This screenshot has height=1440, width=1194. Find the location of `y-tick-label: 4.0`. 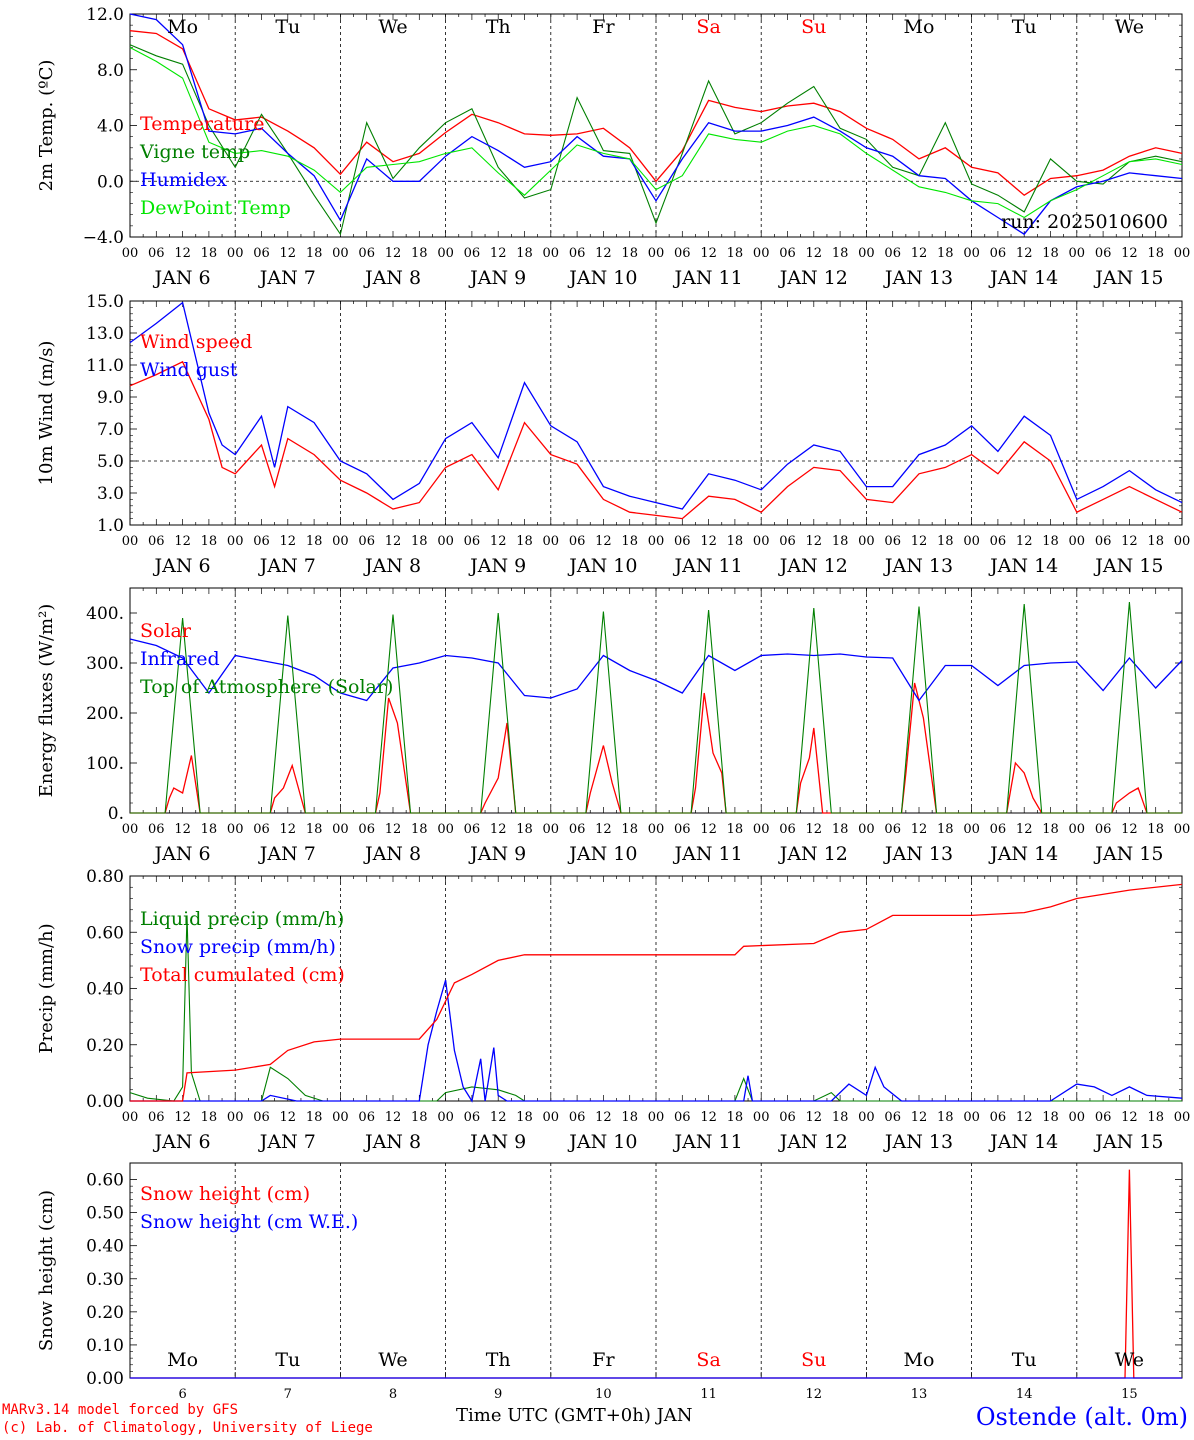

y-tick-label: 4.0 is located at coordinates (110, 127).